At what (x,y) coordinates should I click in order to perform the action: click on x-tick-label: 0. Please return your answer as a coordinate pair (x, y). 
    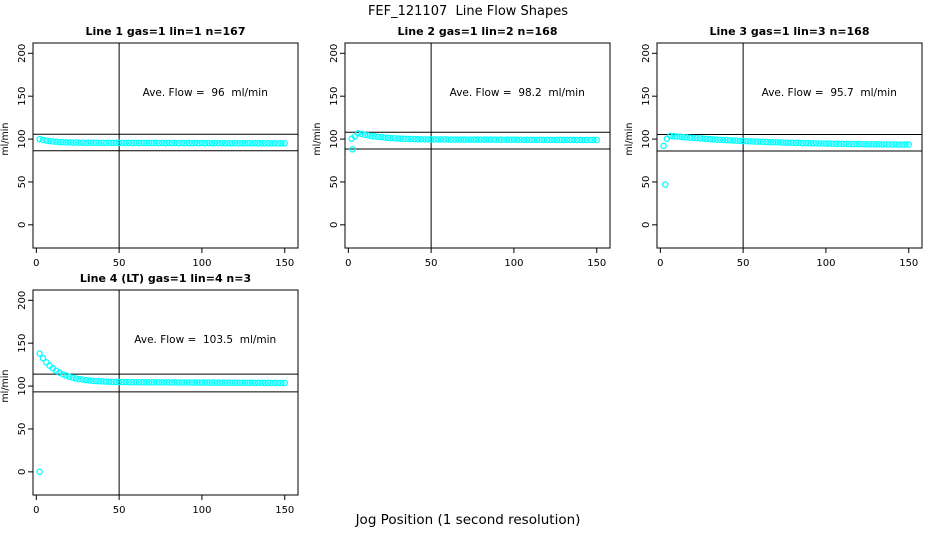
    Looking at the image, I should click on (660, 263).